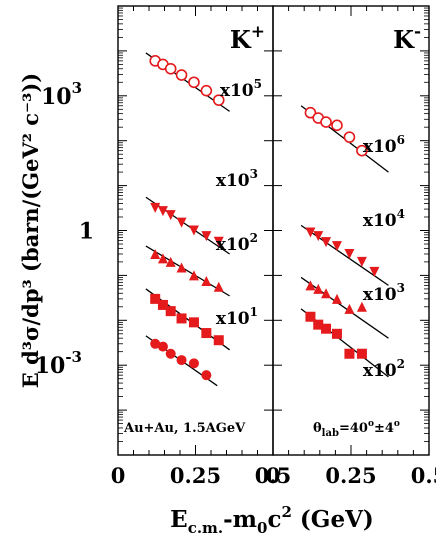  What do you see at coordinates (247, 38) in the screenshot?
I see `panel-title-kplus: K+` at bounding box center [247, 38].